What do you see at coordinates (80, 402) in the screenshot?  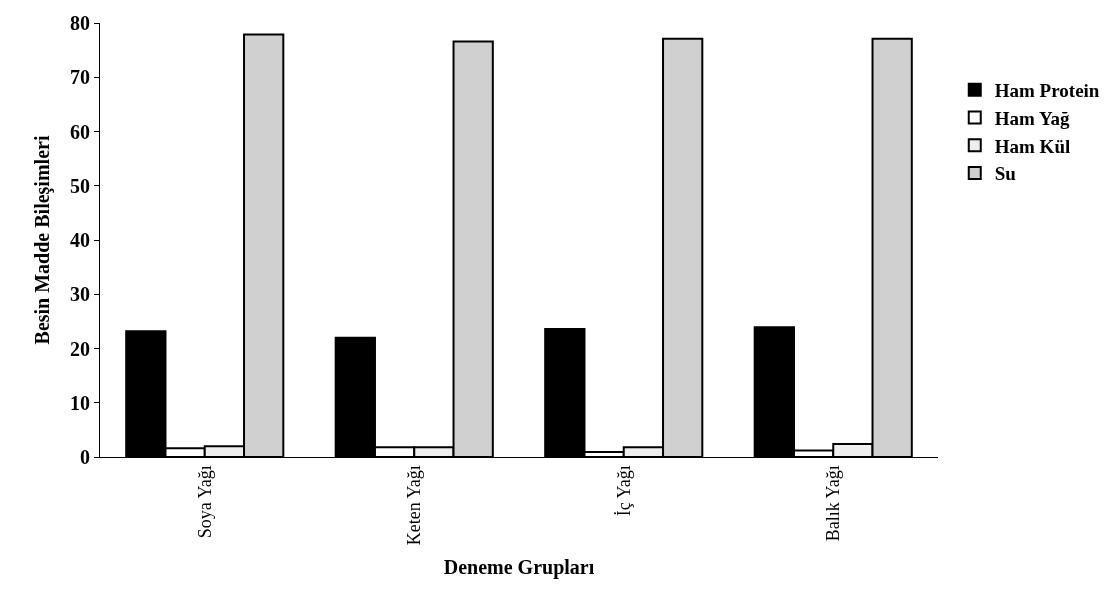 I see `y-tick-label: 10` at bounding box center [80, 402].